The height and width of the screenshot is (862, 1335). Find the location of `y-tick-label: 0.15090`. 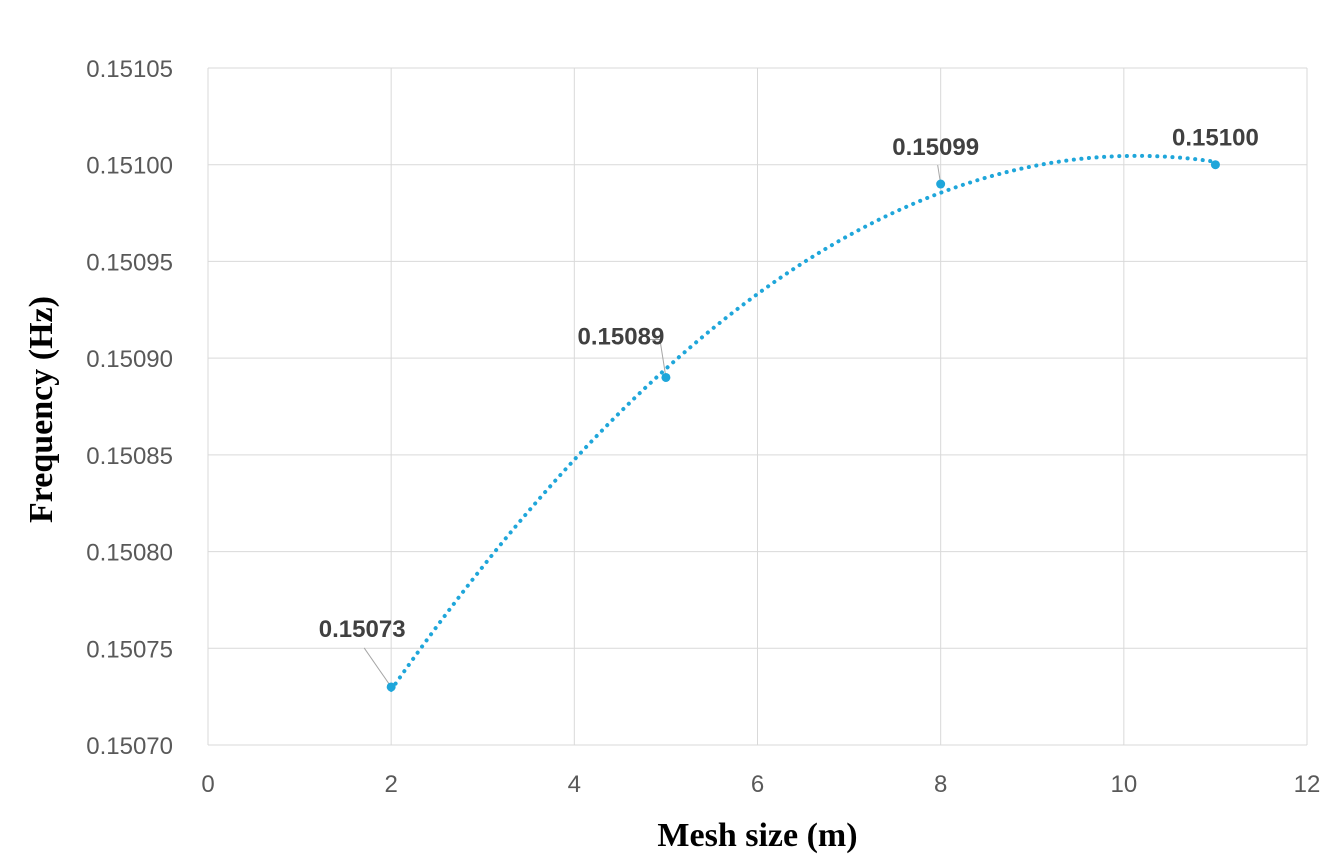

y-tick-label: 0.15090 is located at coordinates (129, 359).